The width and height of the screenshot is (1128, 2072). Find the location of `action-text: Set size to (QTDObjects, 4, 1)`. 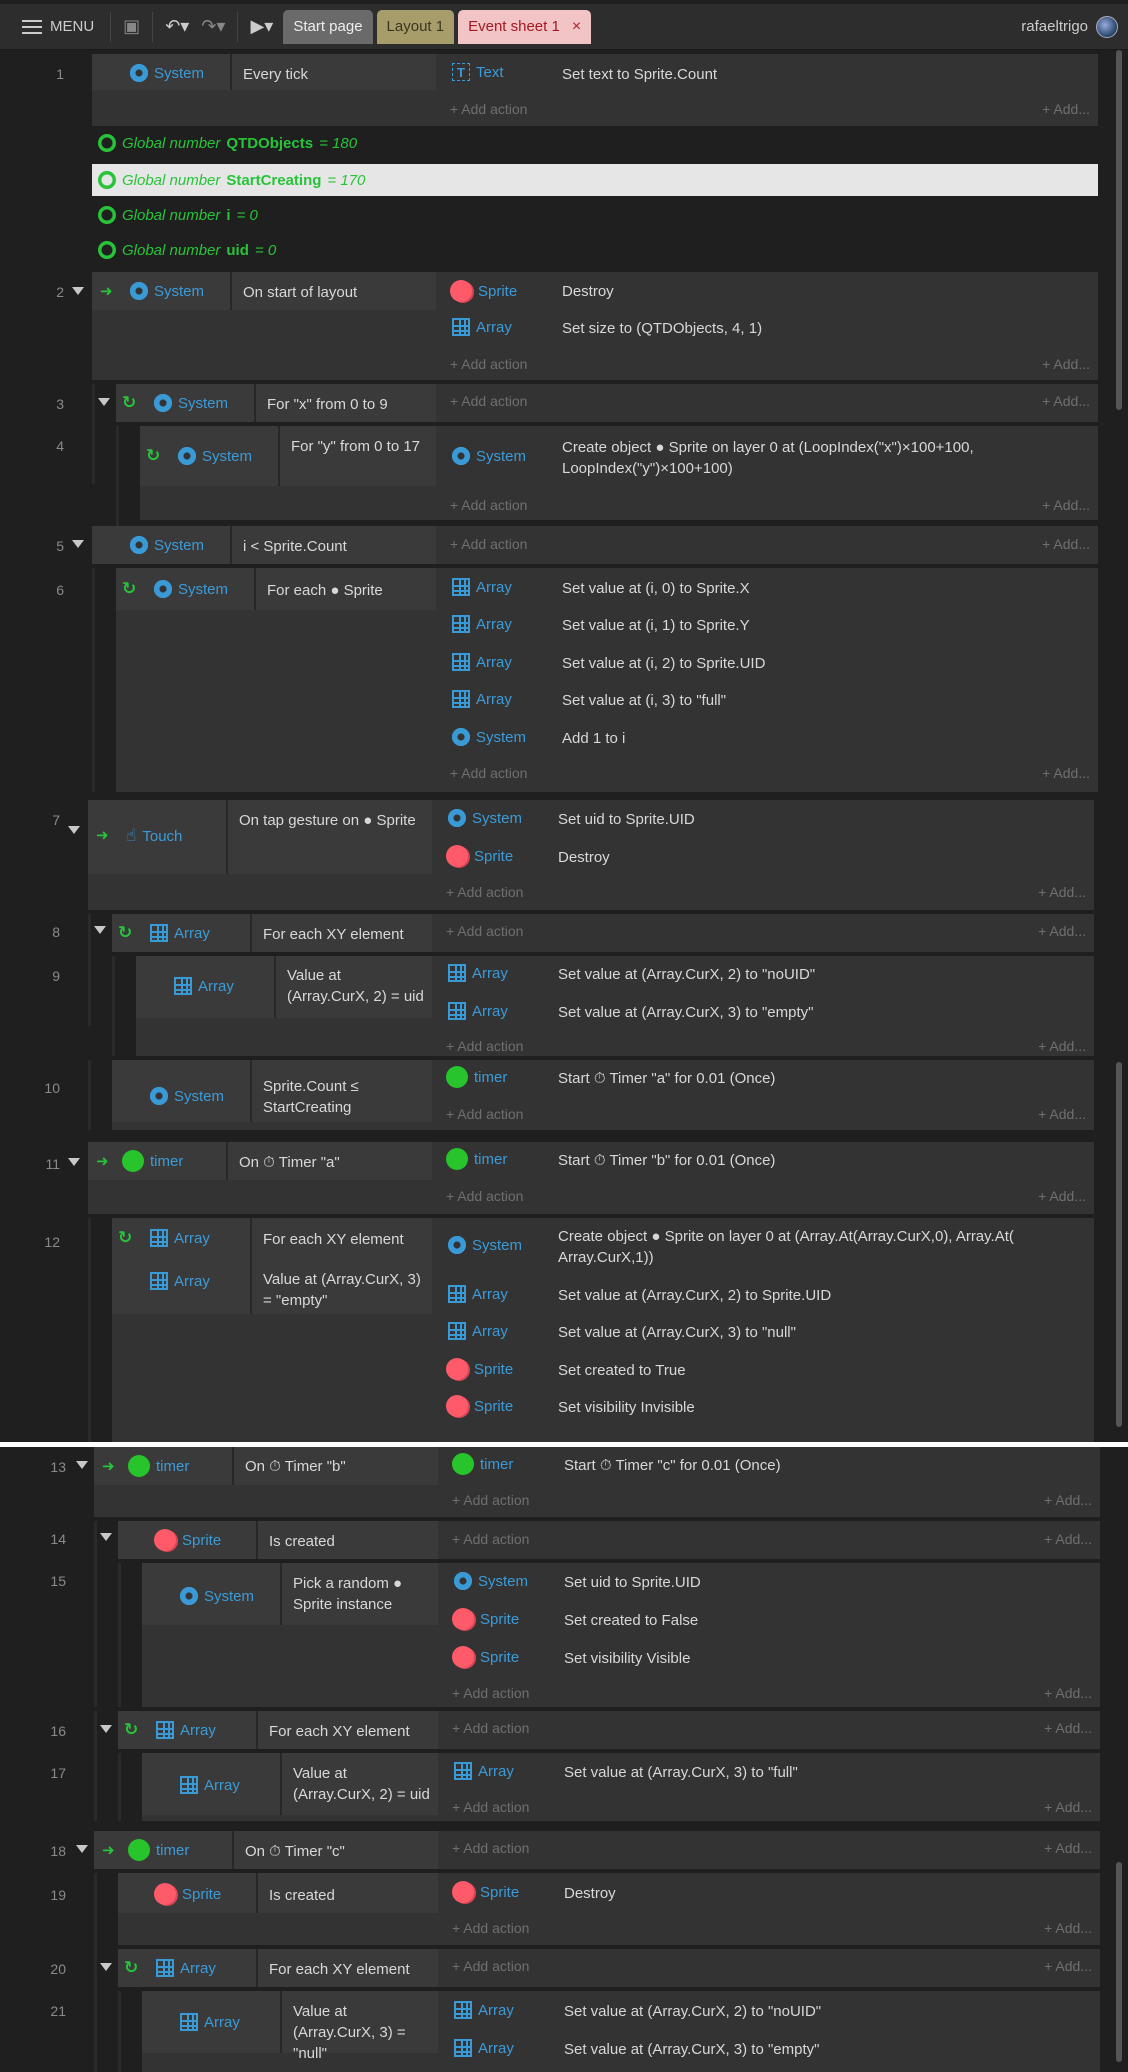

action-text: Set size to (QTDObjects, 4, 1) is located at coordinates (662, 328).